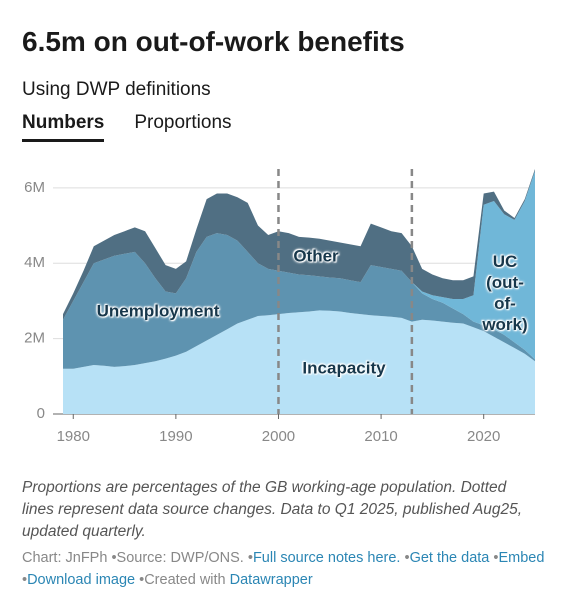 The width and height of the screenshot is (572, 600). I want to click on series-label: Unemployment, so click(158, 311).